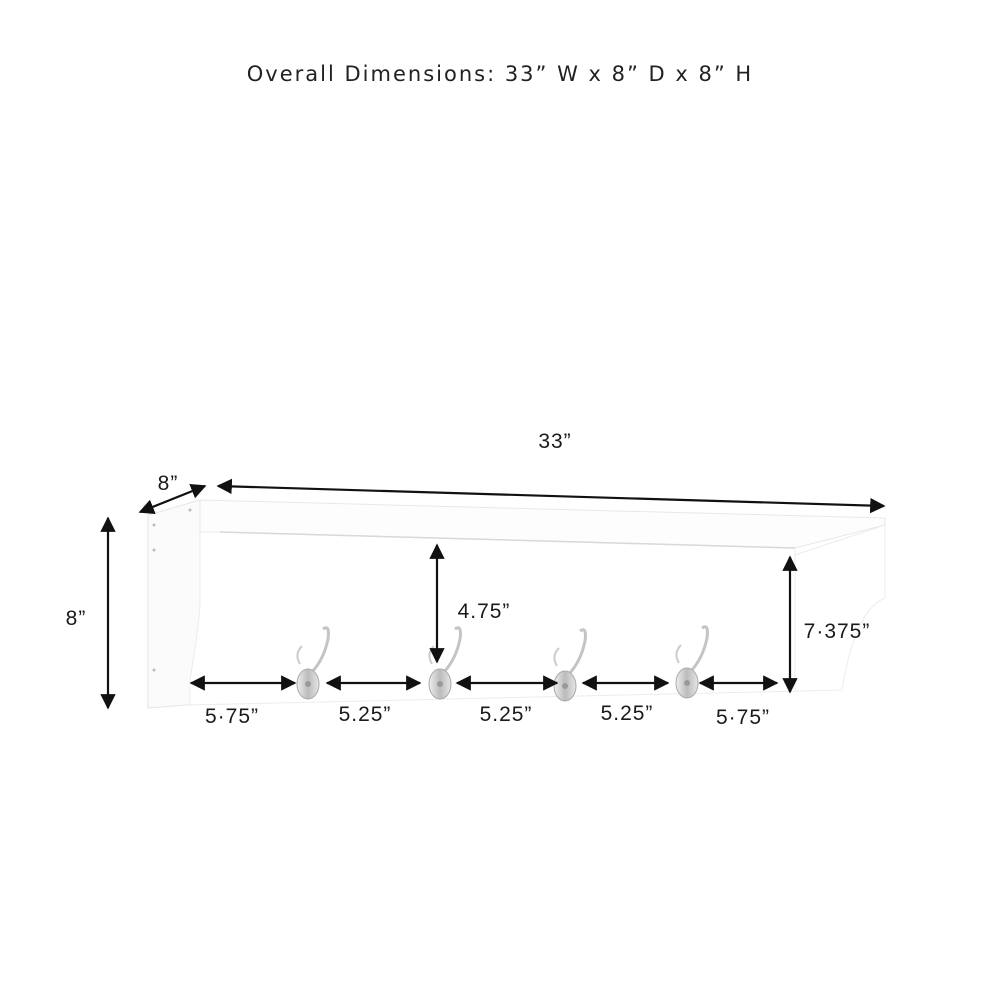  Describe the element at coordinates (554, 441) in the screenshot. I see `width-label: 33”` at that location.